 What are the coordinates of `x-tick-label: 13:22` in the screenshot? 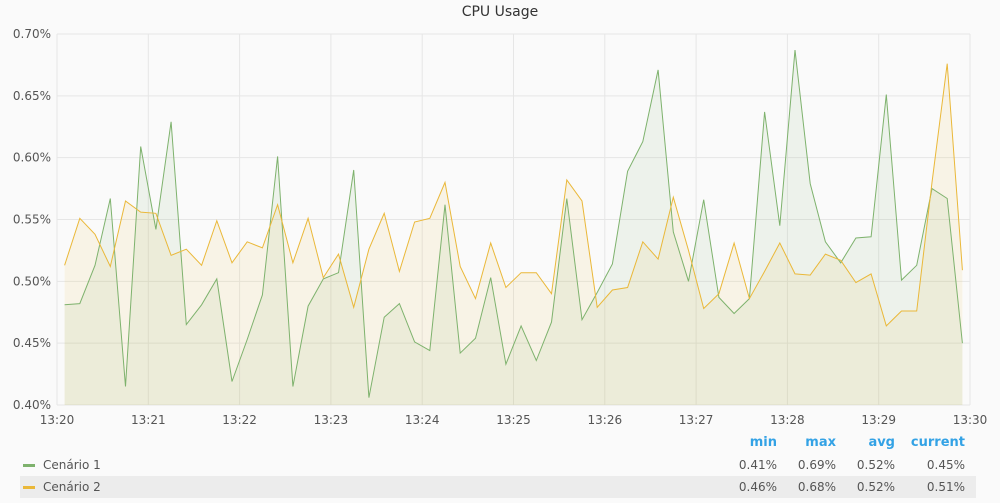 It's located at (239, 420).